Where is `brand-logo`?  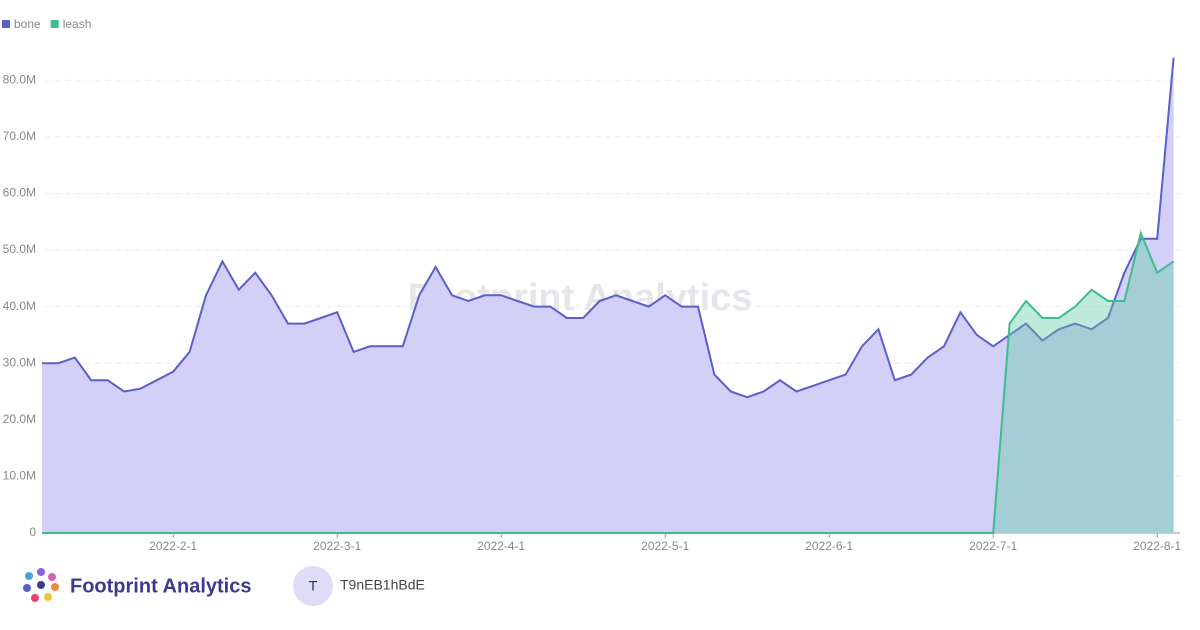 brand-logo is located at coordinates (41, 585).